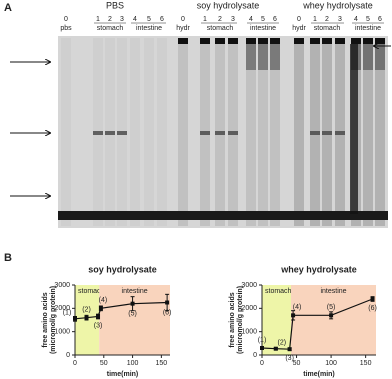 The height and width of the screenshot is (379, 392). What do you see at coordinates (66, 28) in the screenshot?
I see `lane-group-label: pbs` at bounding box center [66, 28].